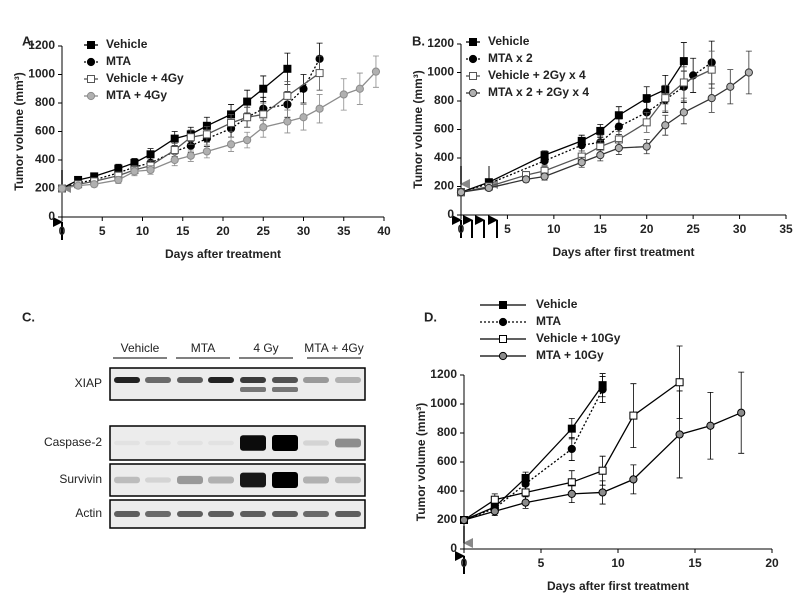 The image size is (800, 602). I want to click on y-axis-label: Tumor volume (mm³), so click(421, 462).